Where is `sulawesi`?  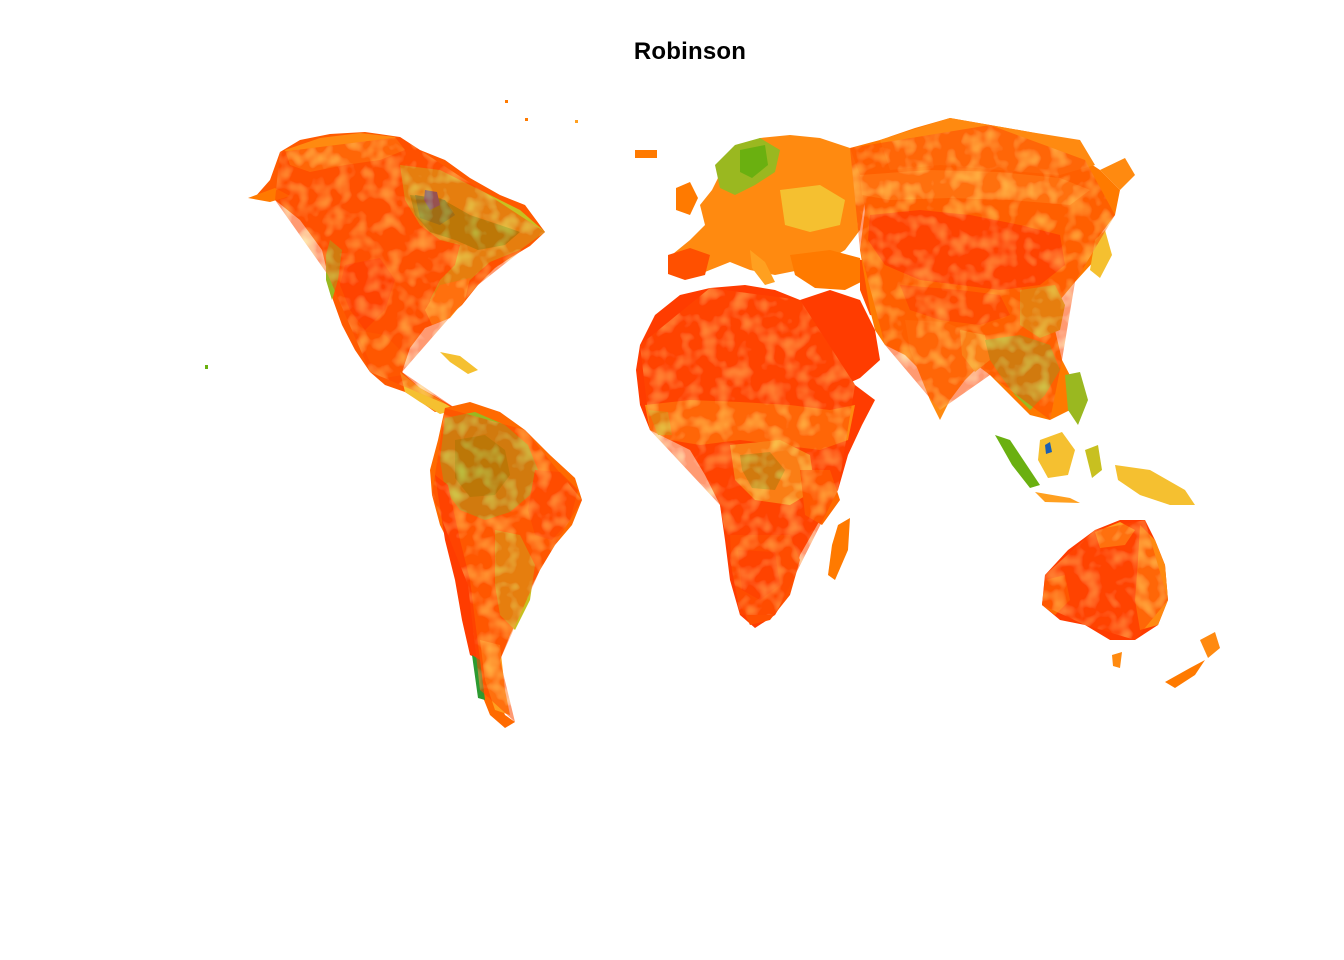
sulawesi is located at coordinates (1093, 461).